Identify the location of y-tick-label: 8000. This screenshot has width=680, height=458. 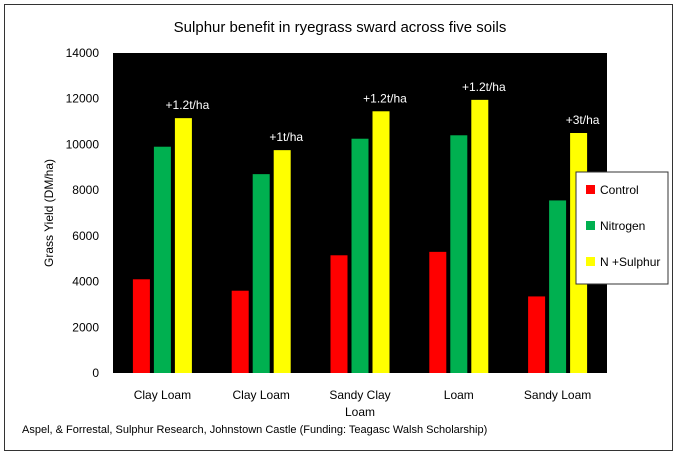
(85, 190).